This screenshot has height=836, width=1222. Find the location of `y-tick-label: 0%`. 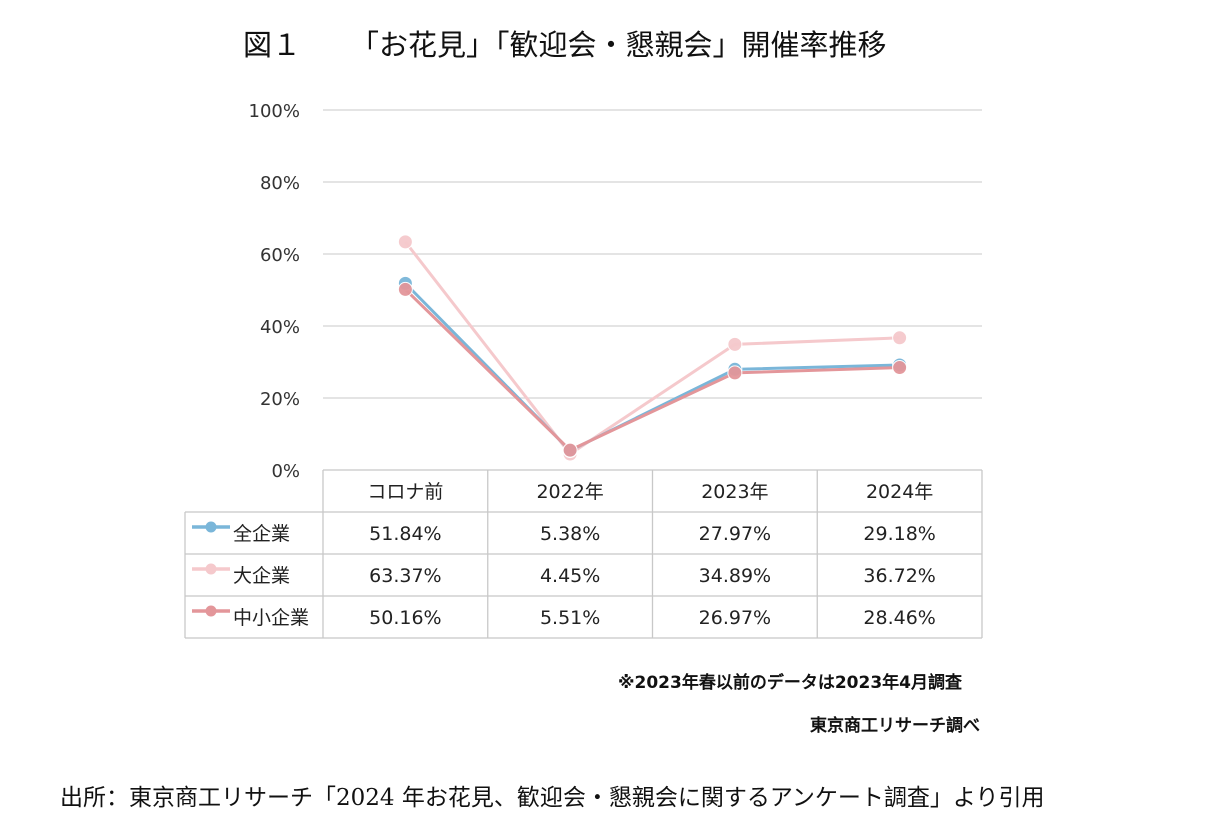

y-tick-label: 0% is located at coordinates (285, 471).